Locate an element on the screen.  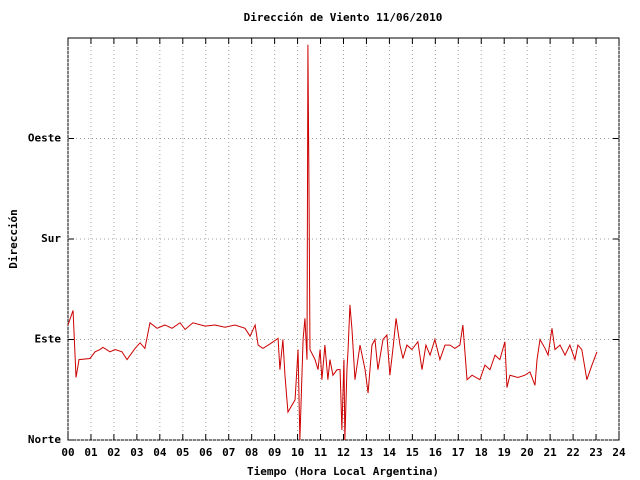
chart-title: Dirección de Viento 11/06/2010 is located at coordinates (343, 17).